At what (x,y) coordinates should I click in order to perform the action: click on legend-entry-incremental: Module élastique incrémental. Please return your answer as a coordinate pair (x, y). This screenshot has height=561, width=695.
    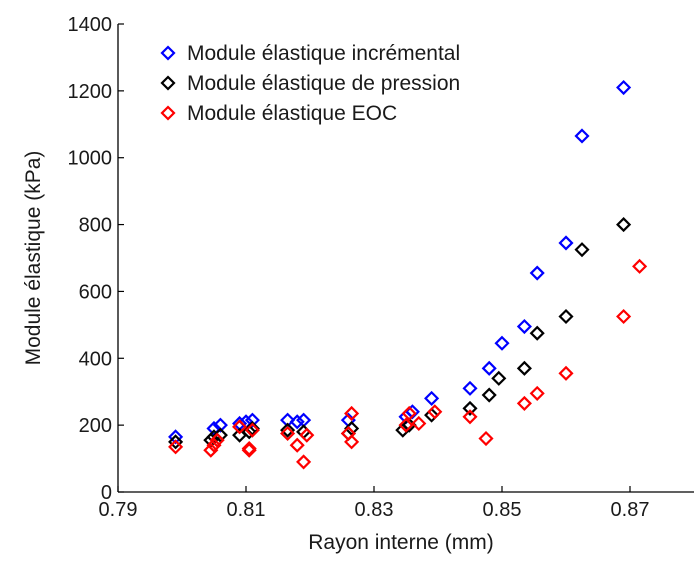
    Looking at the image, I should click on (310, 53).